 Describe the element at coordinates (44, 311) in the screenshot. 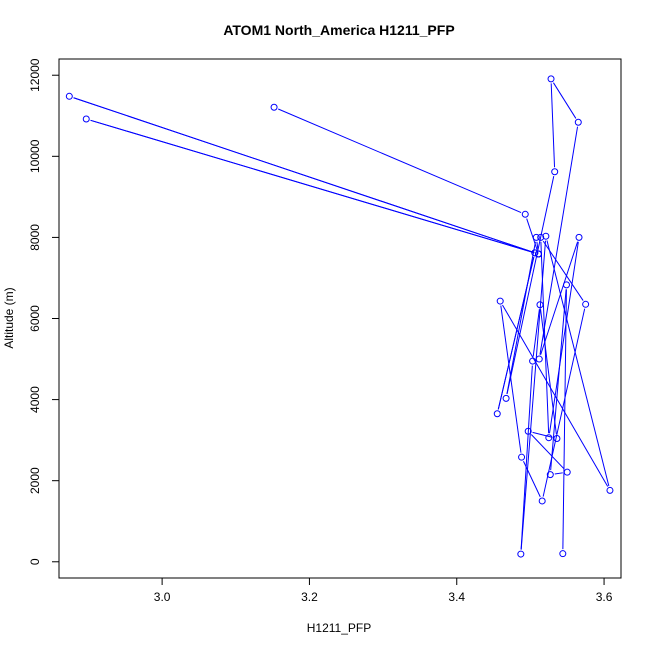

I see `y-axis: 0 2000 4000 6000 8000 10000 12000` at that location.